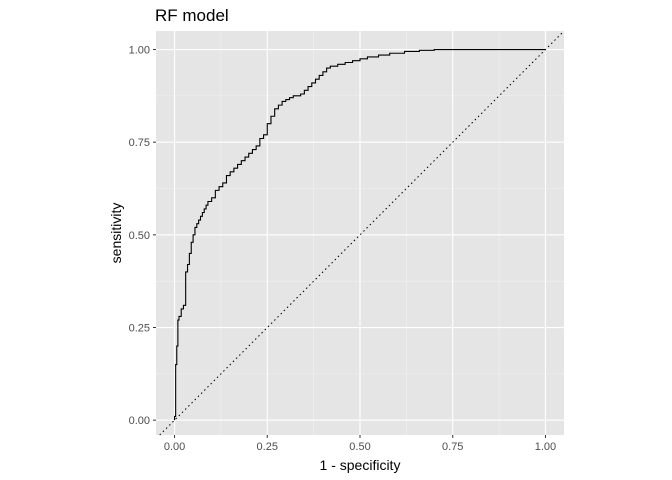 This screenshot has height=480, width=672. Describe the element at coordinates (139, 143) in the screenshot. I see `y-tick-label: 0.75` at that location.